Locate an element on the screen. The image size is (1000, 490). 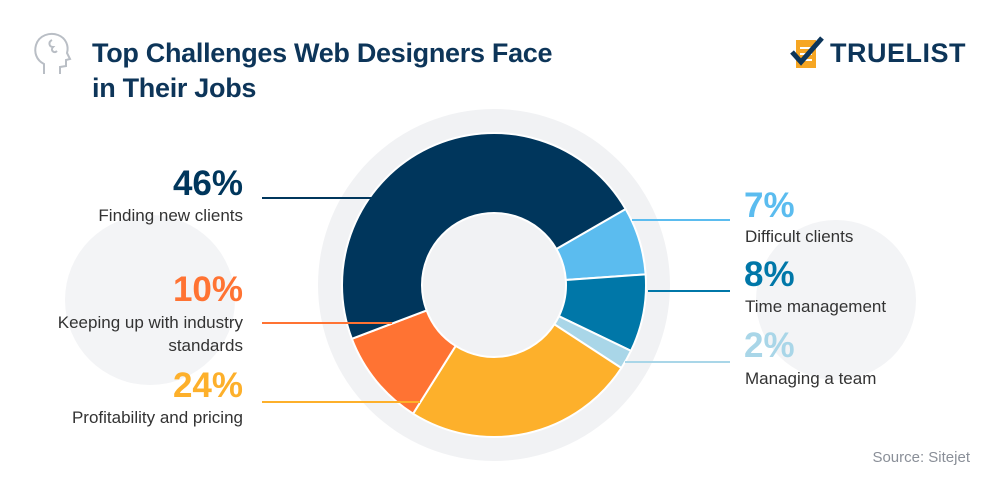
source-note: Source: Sitejet is located at coordinates (921, 457).